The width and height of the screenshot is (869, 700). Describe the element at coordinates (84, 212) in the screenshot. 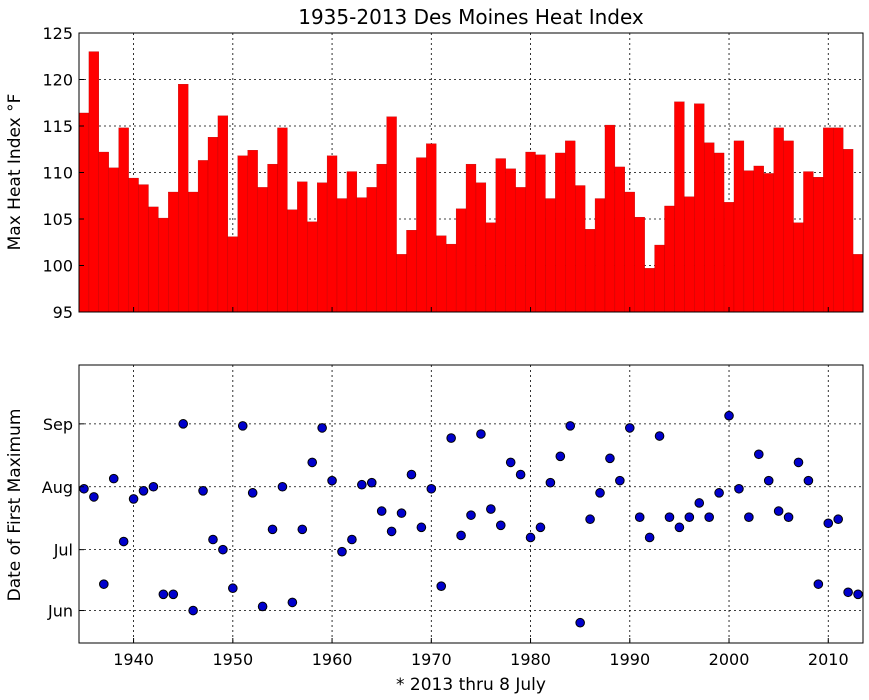

I see `heat-index-bar-1935` at that location.